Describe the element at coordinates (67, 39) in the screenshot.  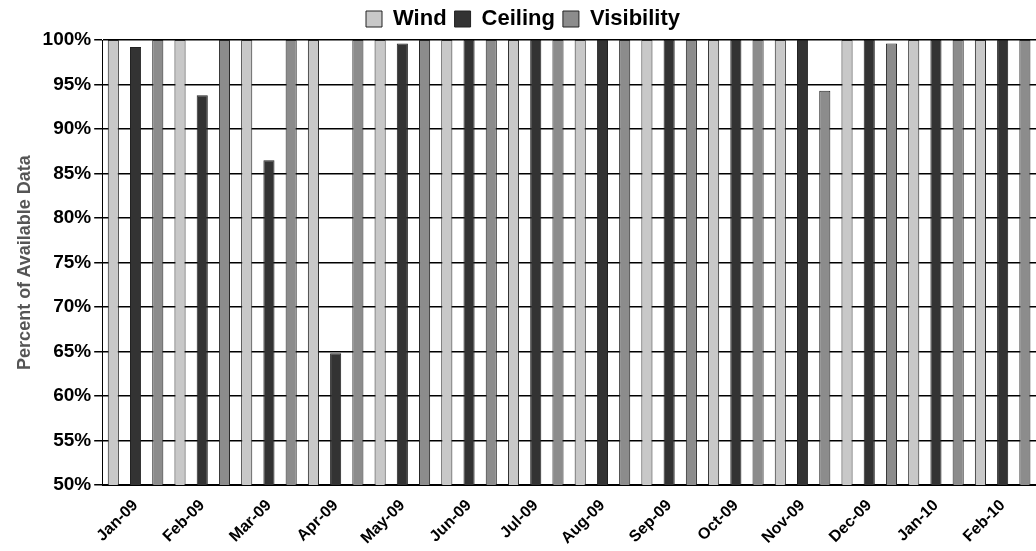
I see `y-tick-label: 100%` at that location.